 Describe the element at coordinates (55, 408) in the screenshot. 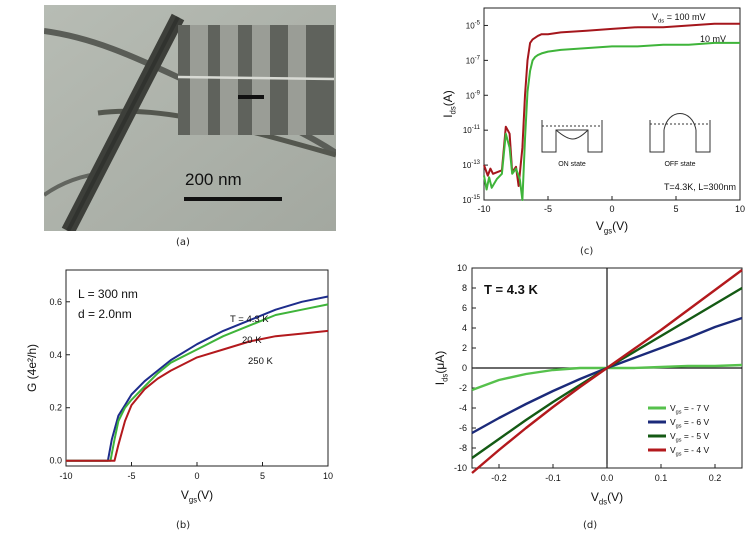

I see `y-tick-label: 0.2` at that location.